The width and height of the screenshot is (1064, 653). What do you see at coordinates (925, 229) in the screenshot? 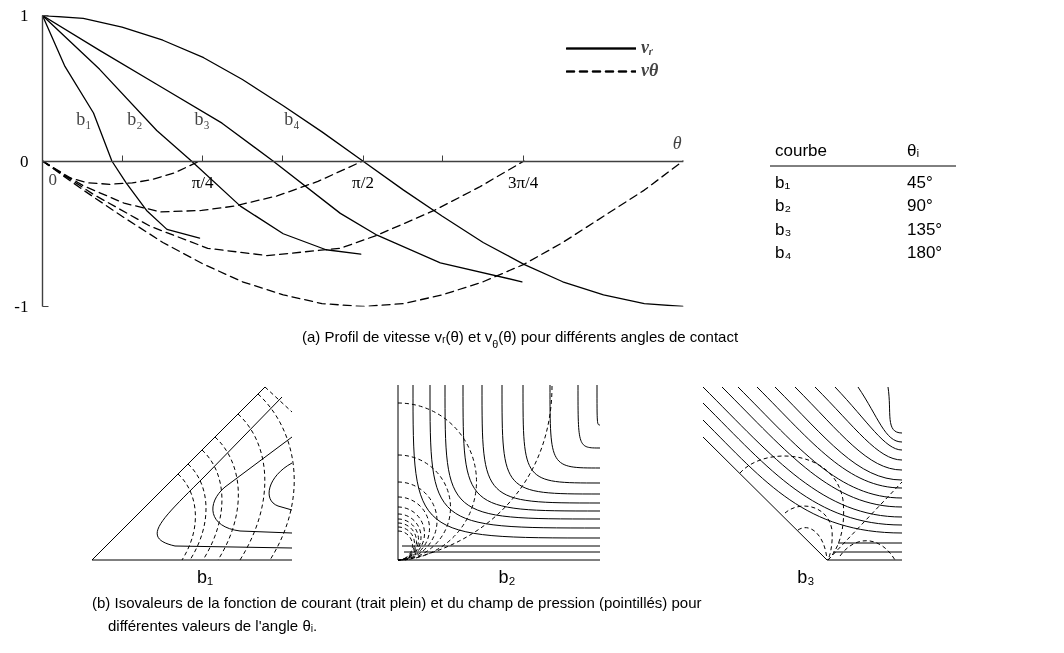
I see `text: 135°` at bounding box center [925, 229].